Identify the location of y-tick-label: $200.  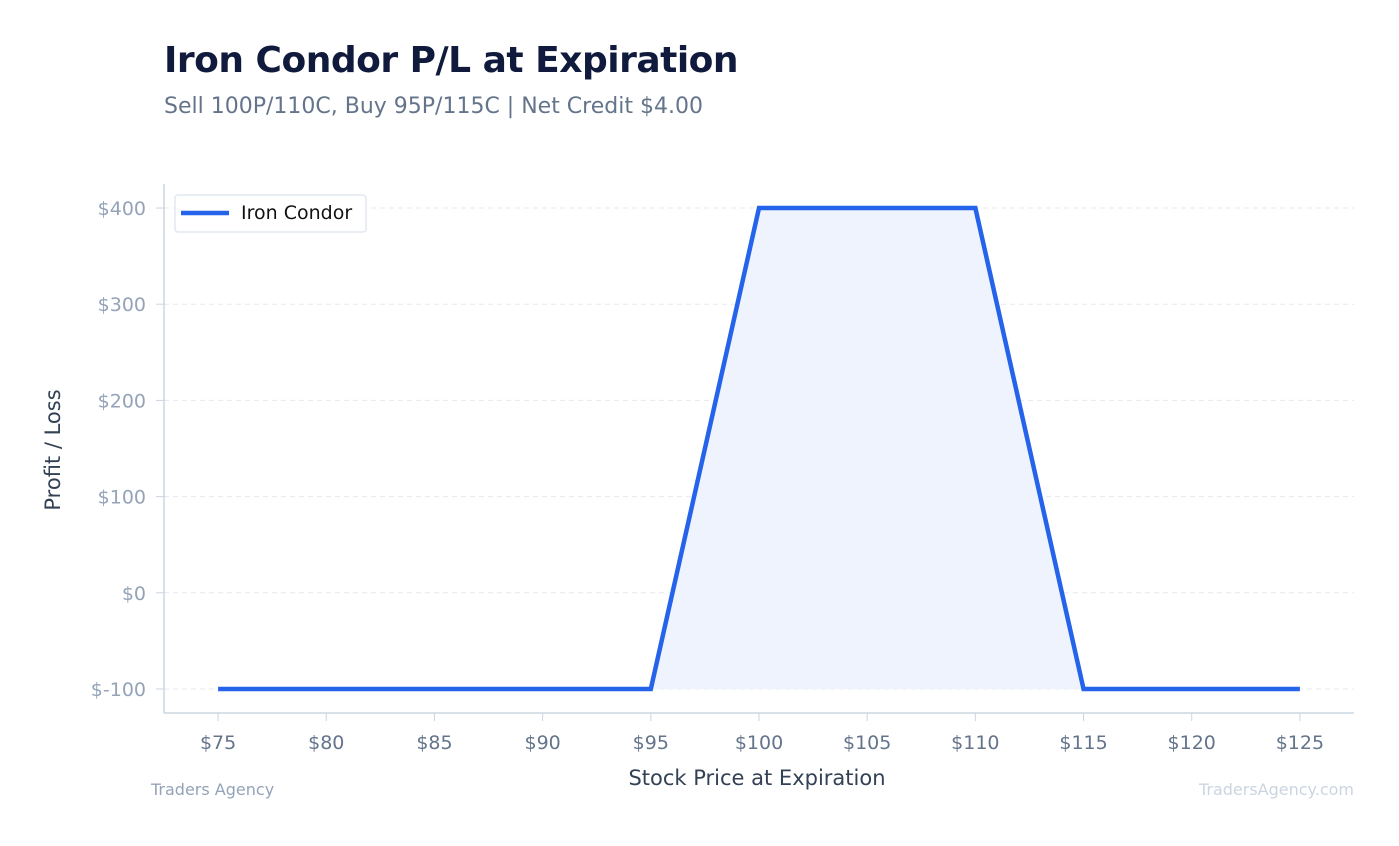
(122, 401).